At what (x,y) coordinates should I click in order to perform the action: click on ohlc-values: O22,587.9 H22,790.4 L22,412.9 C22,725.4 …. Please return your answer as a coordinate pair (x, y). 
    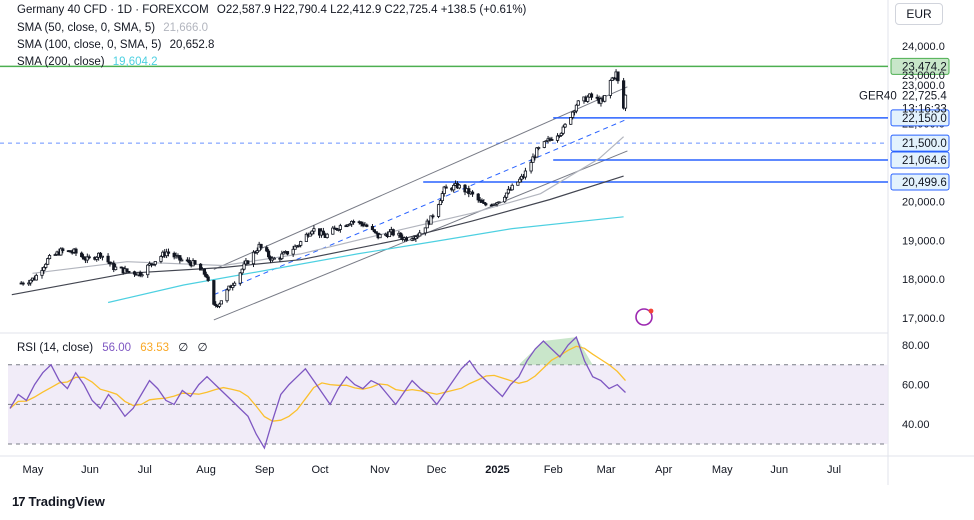
    Looking at the image, I should click on (371, 10).